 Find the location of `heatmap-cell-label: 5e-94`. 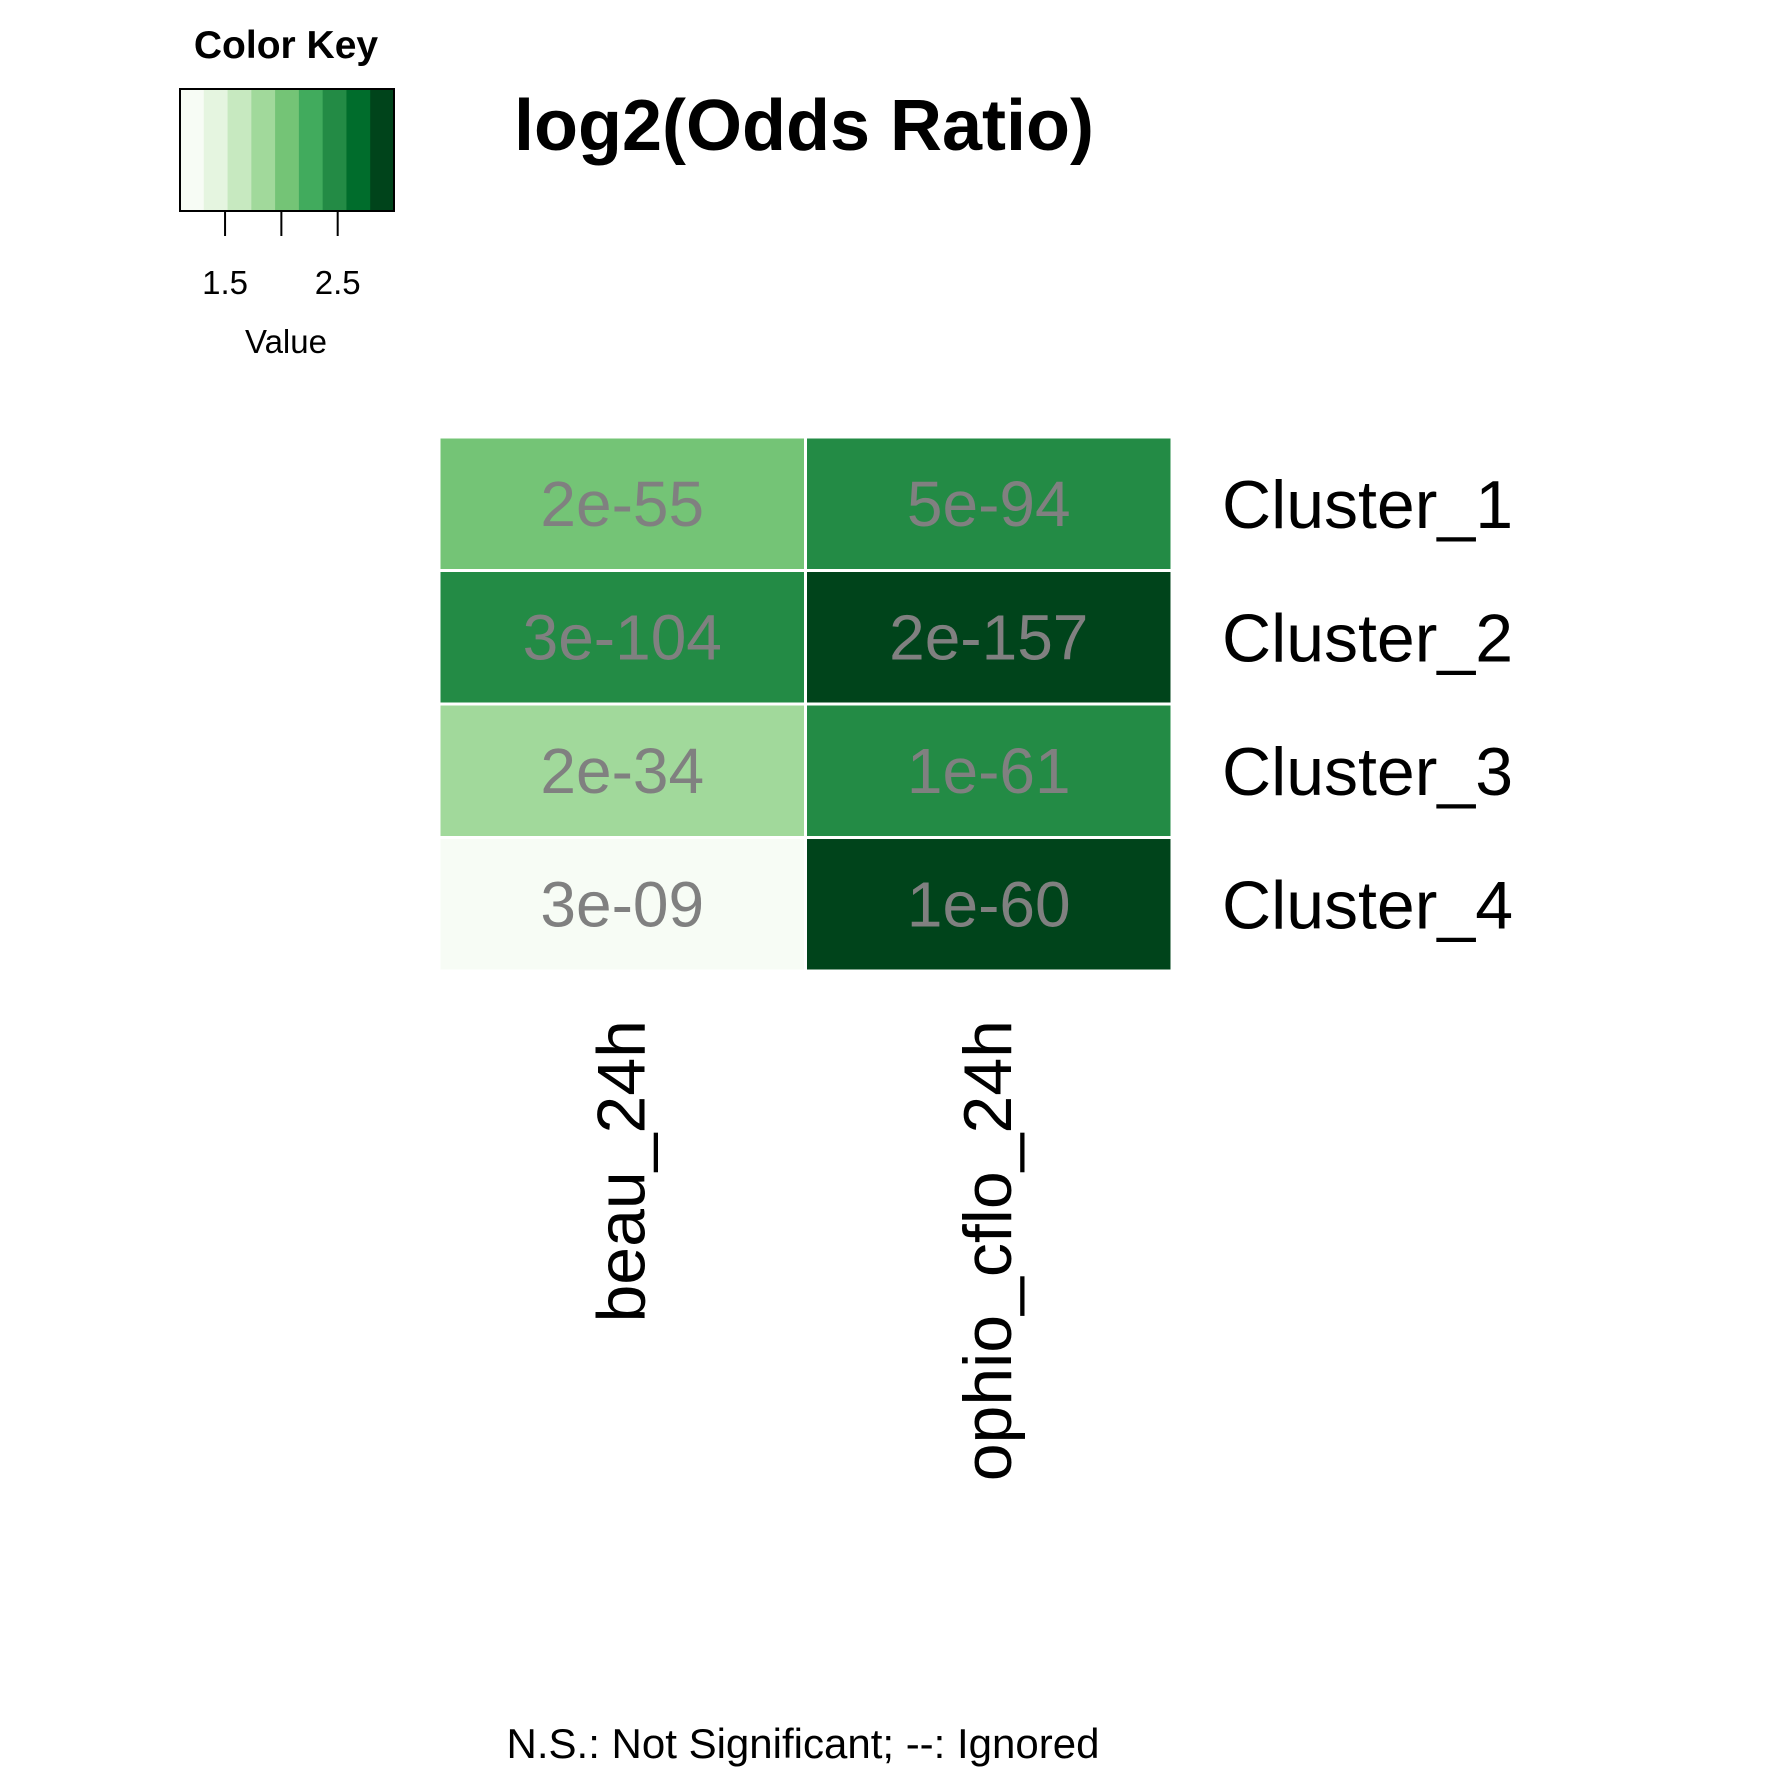

heatmap-cell-label: 5e-94 is located at coordinates (989, 504).